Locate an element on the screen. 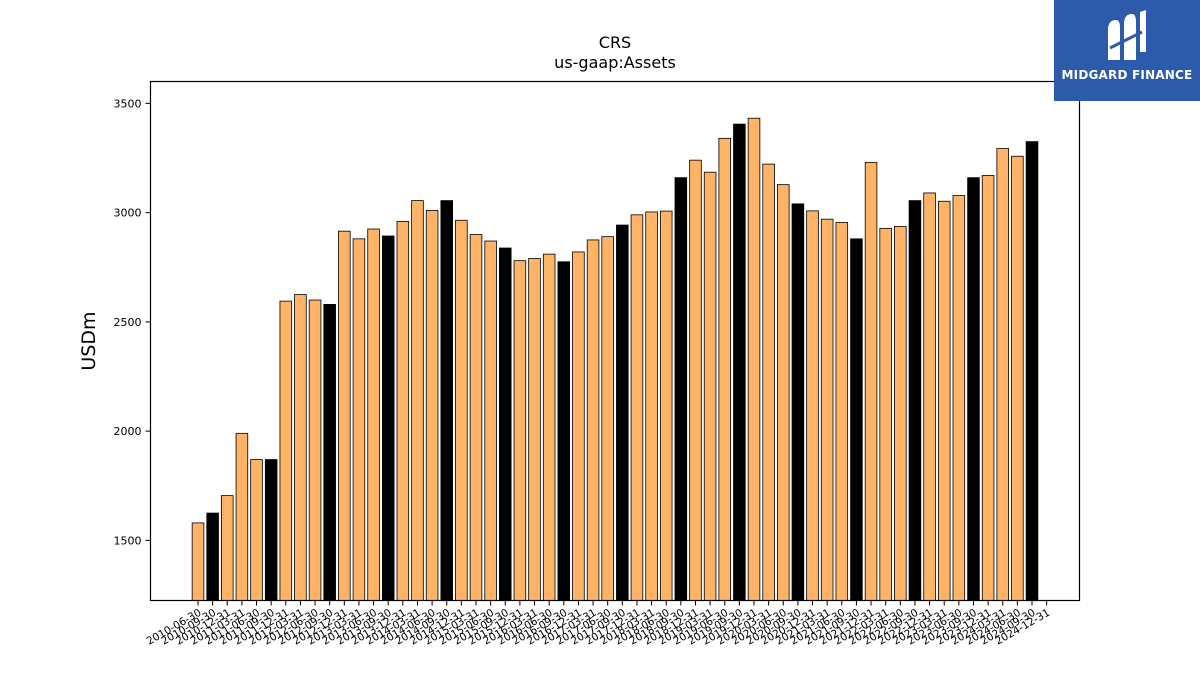  y-tick-label: 2500 is located at coordinates (128, 322).